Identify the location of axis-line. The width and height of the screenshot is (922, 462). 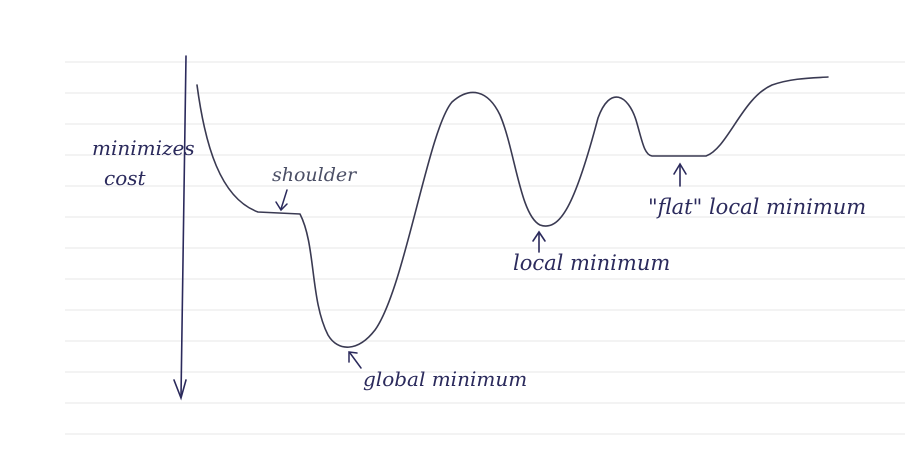
(183, 226).